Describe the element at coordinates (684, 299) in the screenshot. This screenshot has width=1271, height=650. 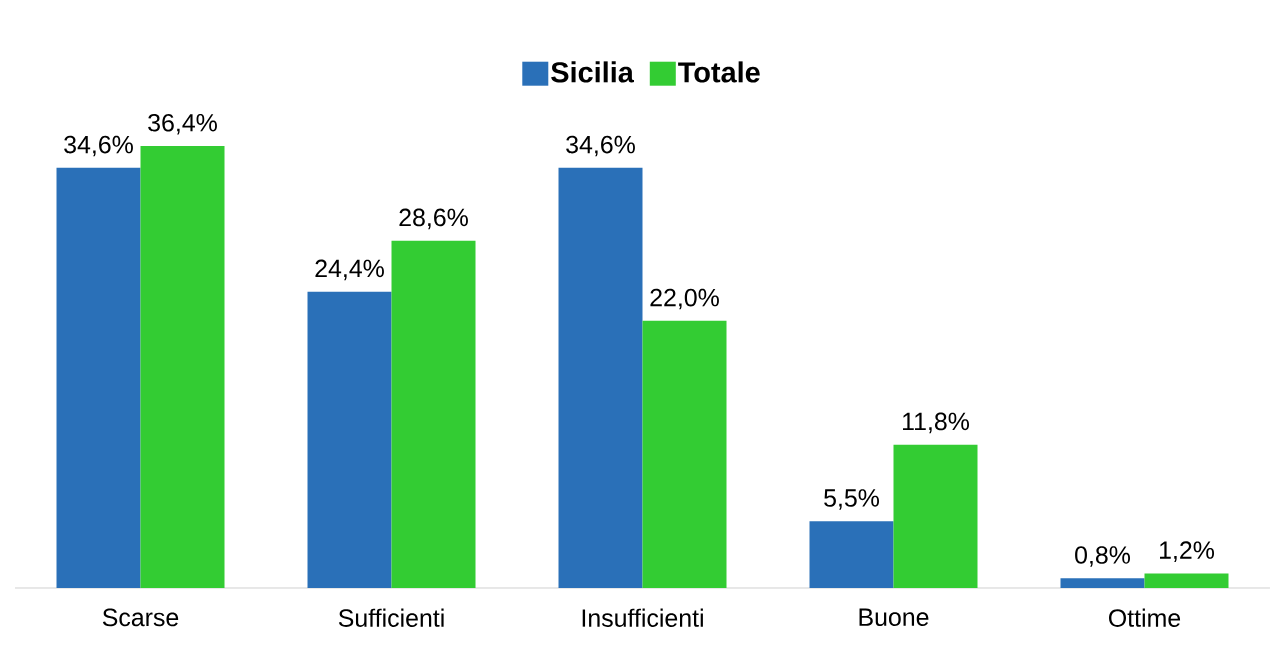
I see `data-label: 22,0%` at that location.